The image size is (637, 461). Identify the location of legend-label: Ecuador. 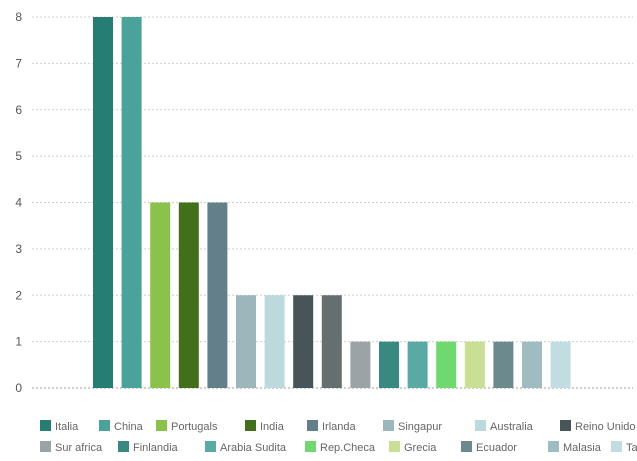
(496, 448).